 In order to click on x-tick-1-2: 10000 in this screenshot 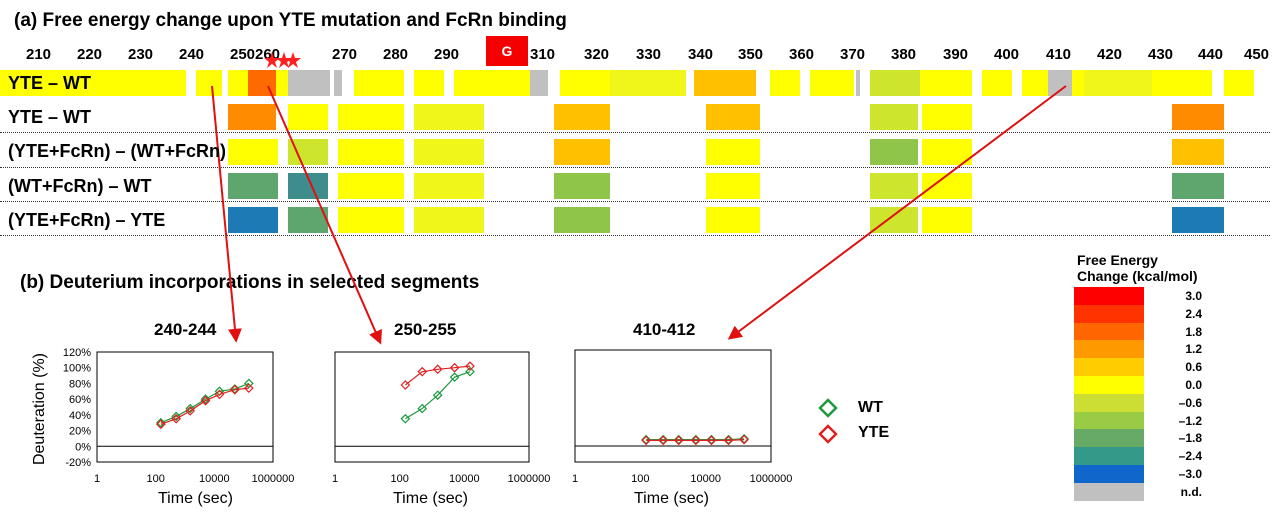, I will do `click(464, 479)`.